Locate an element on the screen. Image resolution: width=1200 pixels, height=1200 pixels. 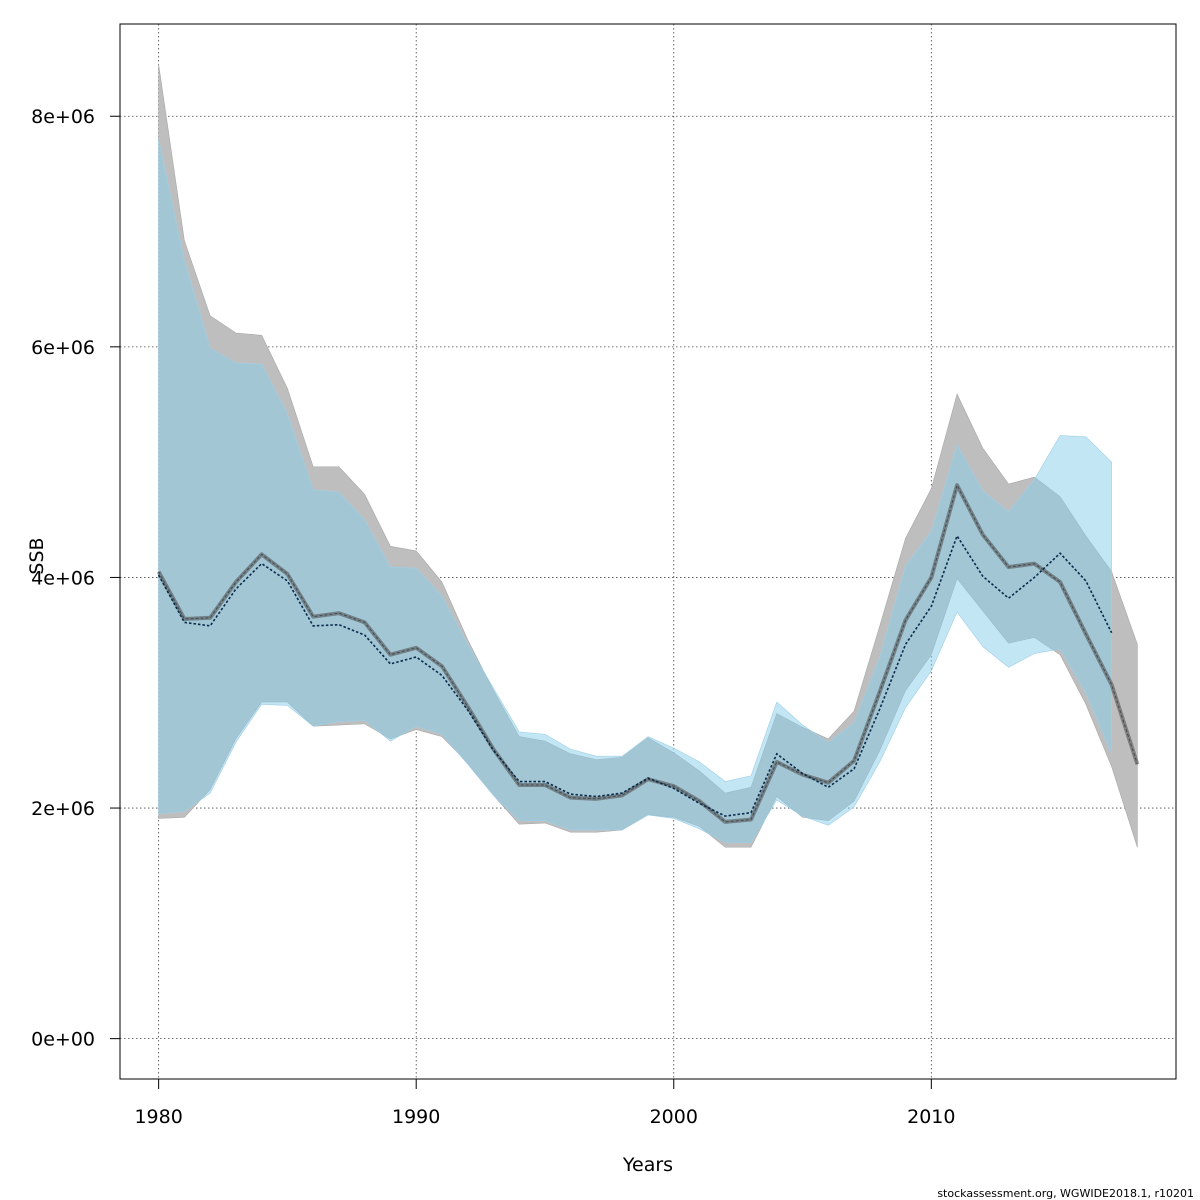
x-tick-label-2000: 2000 is located at coordinates (674, 1117).